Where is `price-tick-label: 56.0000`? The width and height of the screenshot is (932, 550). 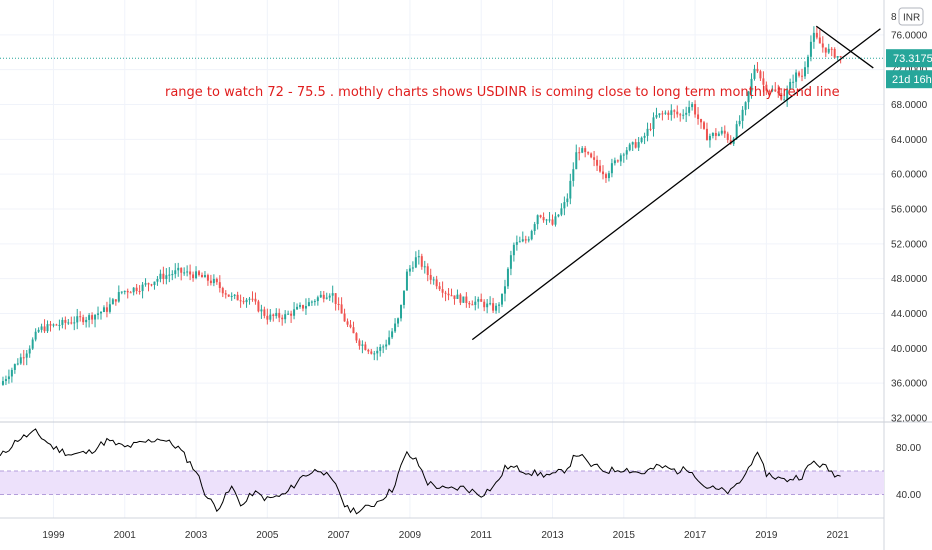 price-tick-label: 56.0000 is located at coordinates (909, 210).